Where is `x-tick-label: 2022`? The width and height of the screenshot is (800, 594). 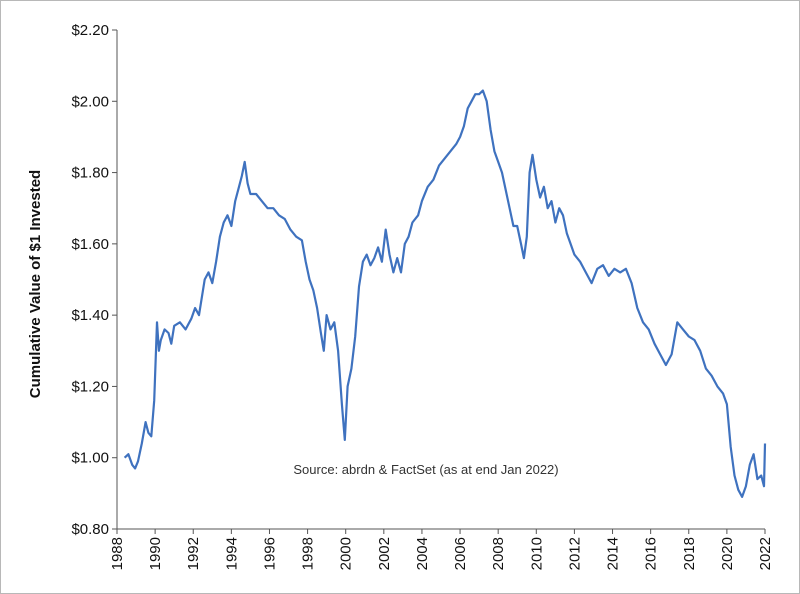 x-tick-label: 2022 is located at coordinates (765, 553).